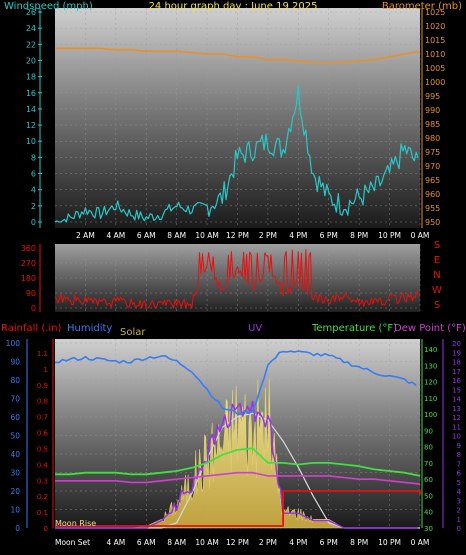 This screenshot has width=466, height=555. Describe the element at coordinates (42, 449) in the screenshot. I see `rain-ytick-label: 0.5` at that location.